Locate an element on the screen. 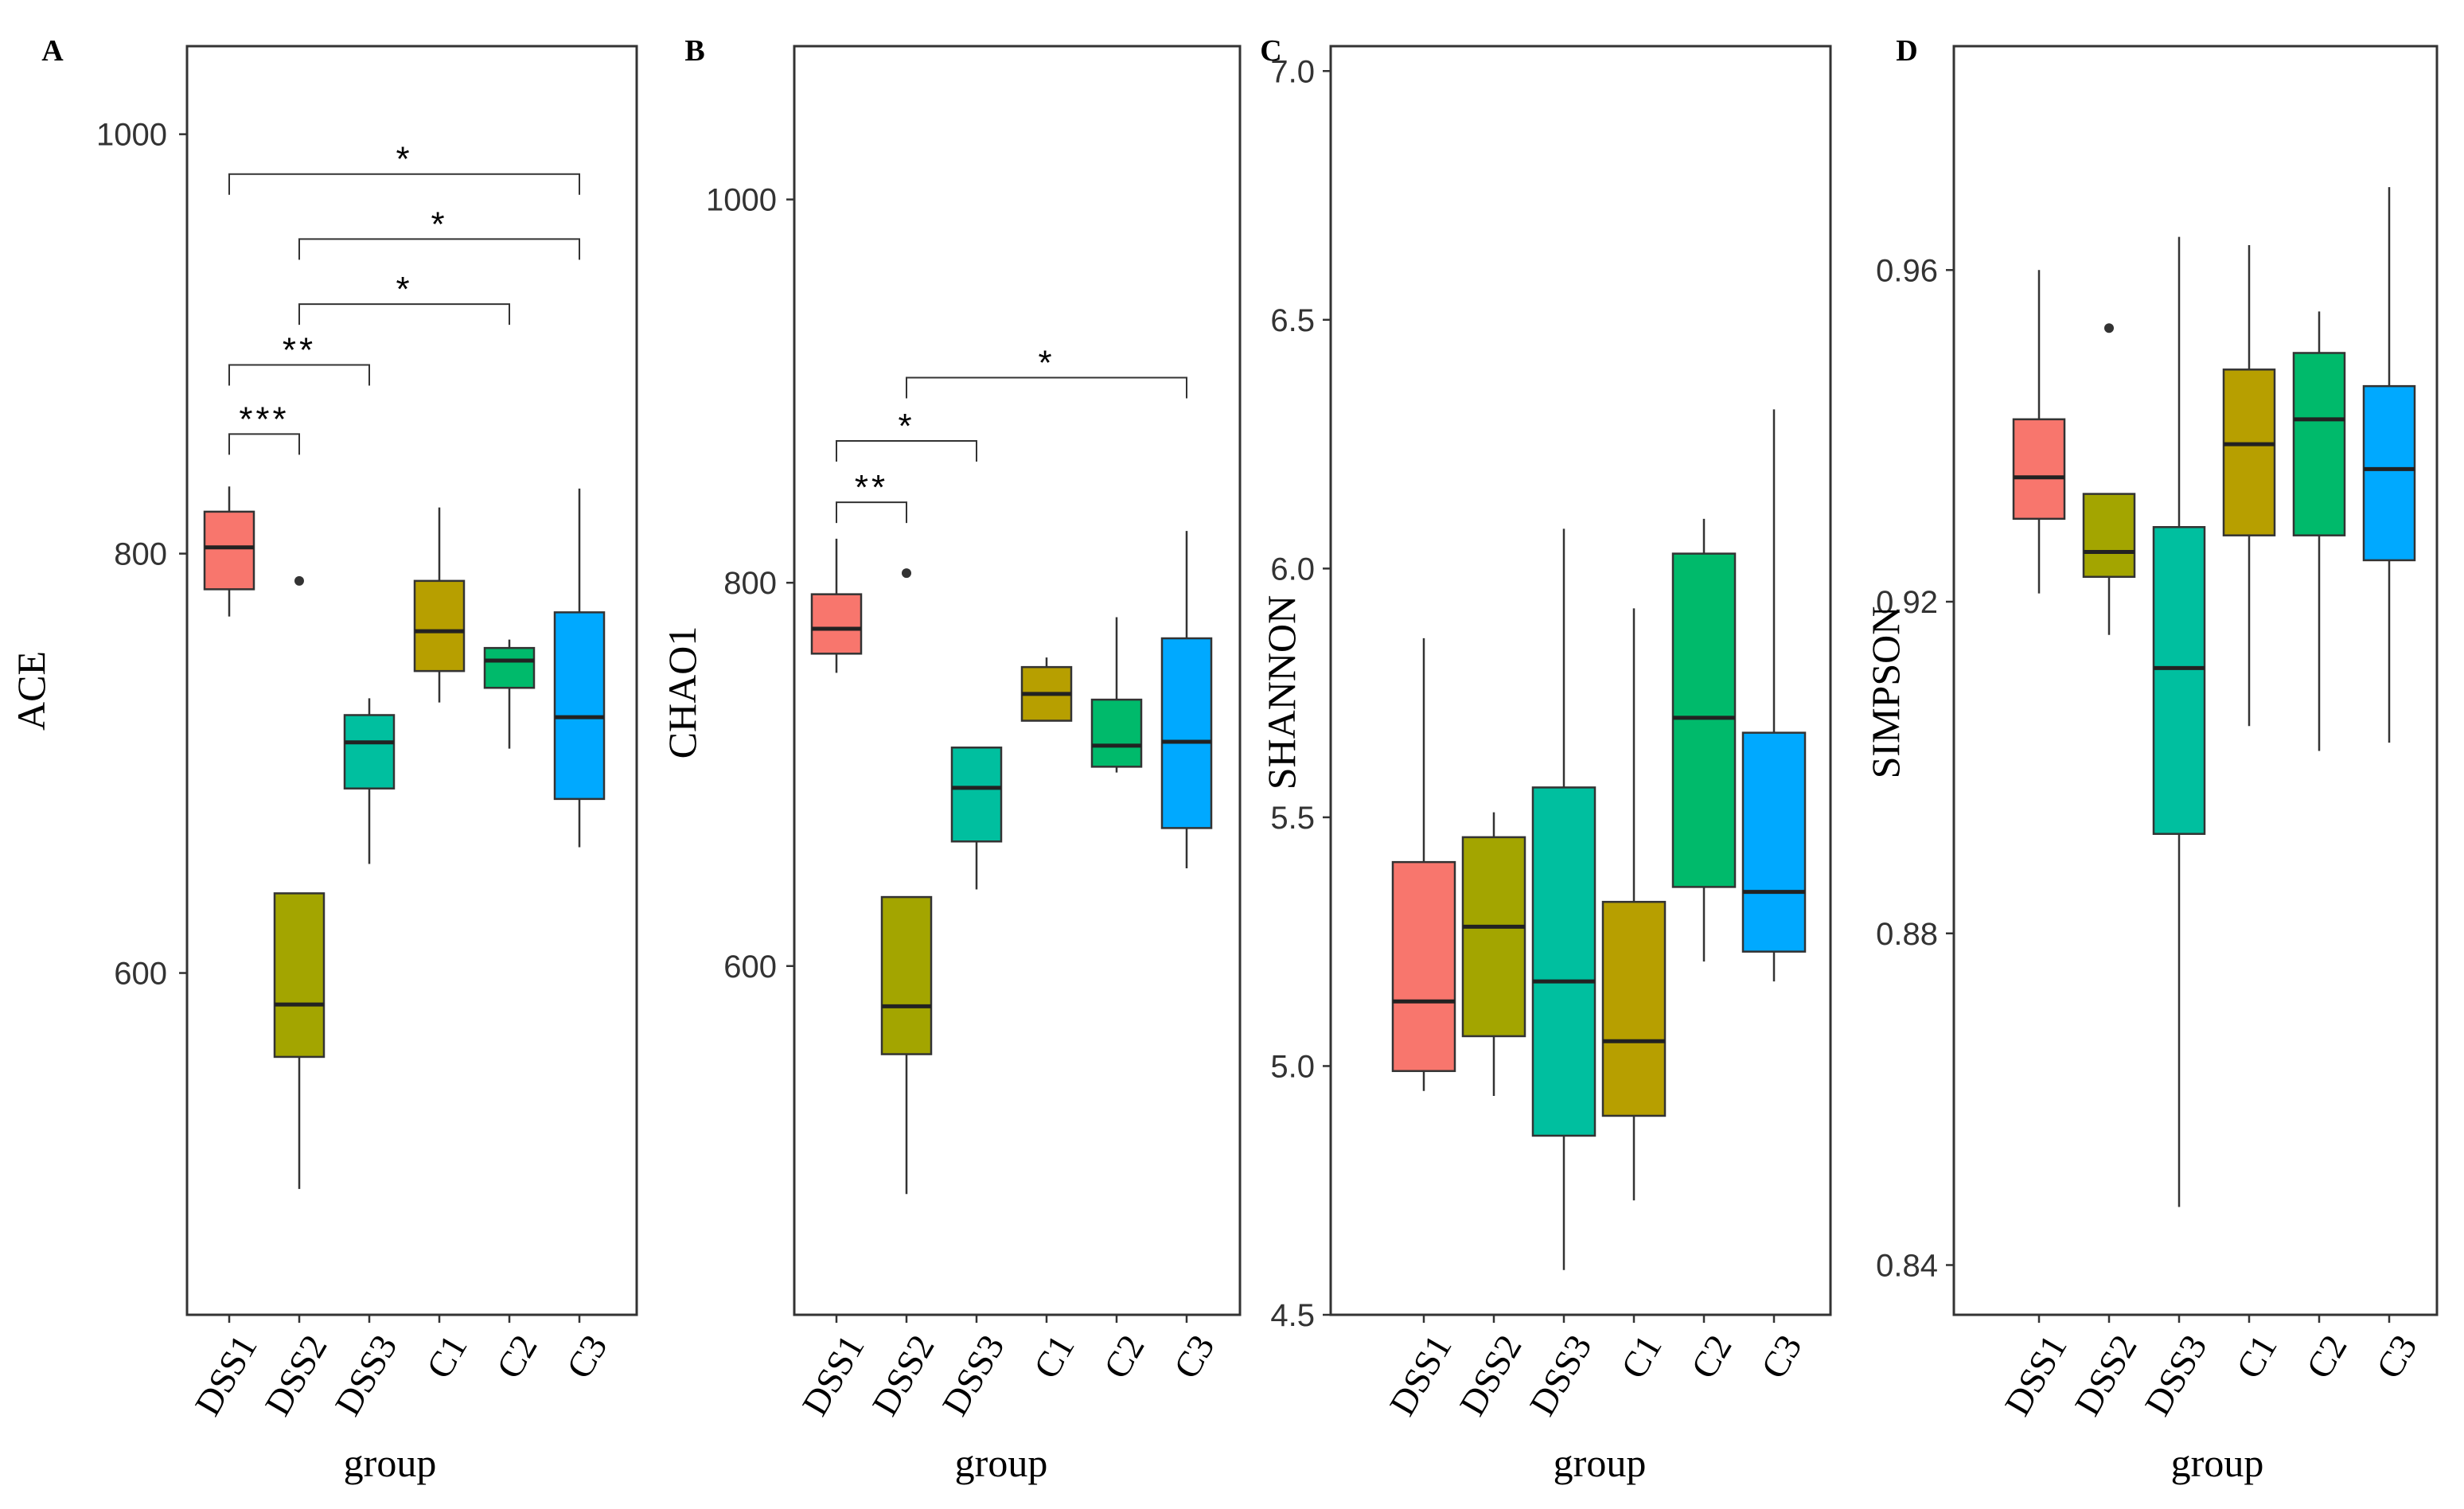 The width and height of the screenshot is (2464, 1509). y-tick-label: 5.0 is located at coordinates (1292, 1067).